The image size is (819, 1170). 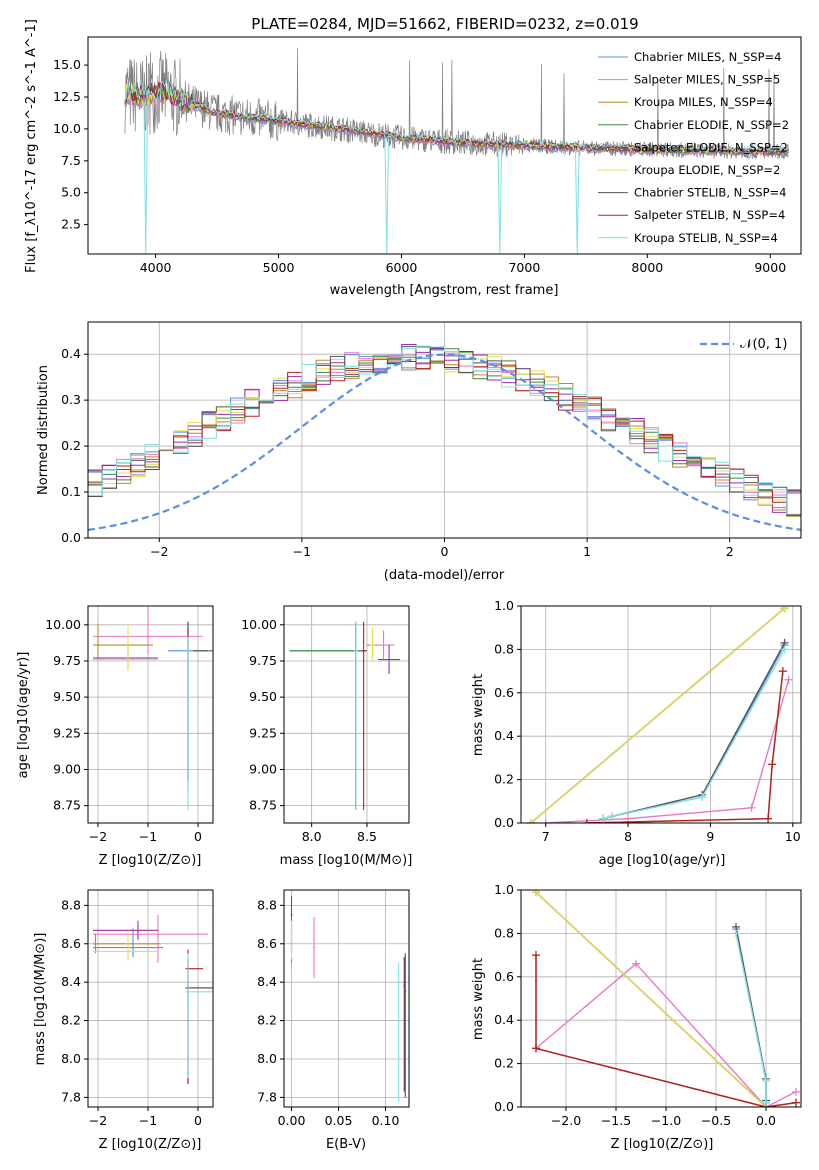 What do you see at coordinates (98, 836) in the screenshot?
I see `age-vs-Z-xtick-label: −2` at bounding box center [98, 836].